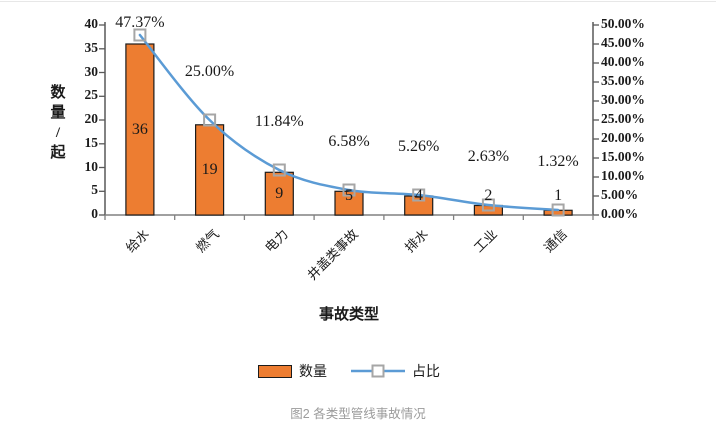  I want to click on percentage-data-label: 11.84%, so click(279, 122).